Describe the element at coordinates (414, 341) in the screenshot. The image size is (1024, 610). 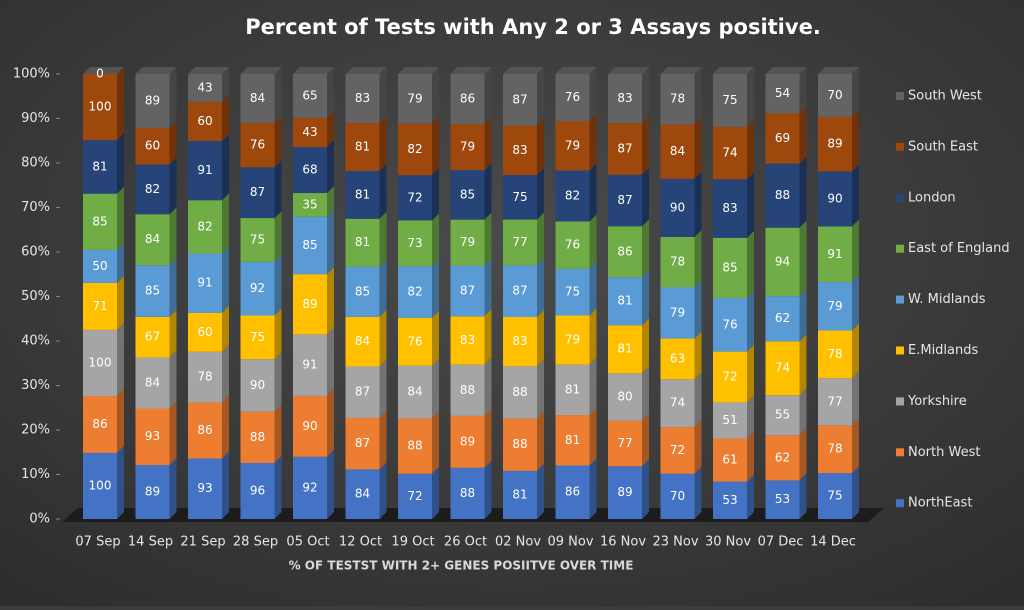
I see `segment-label: 76` at that location.